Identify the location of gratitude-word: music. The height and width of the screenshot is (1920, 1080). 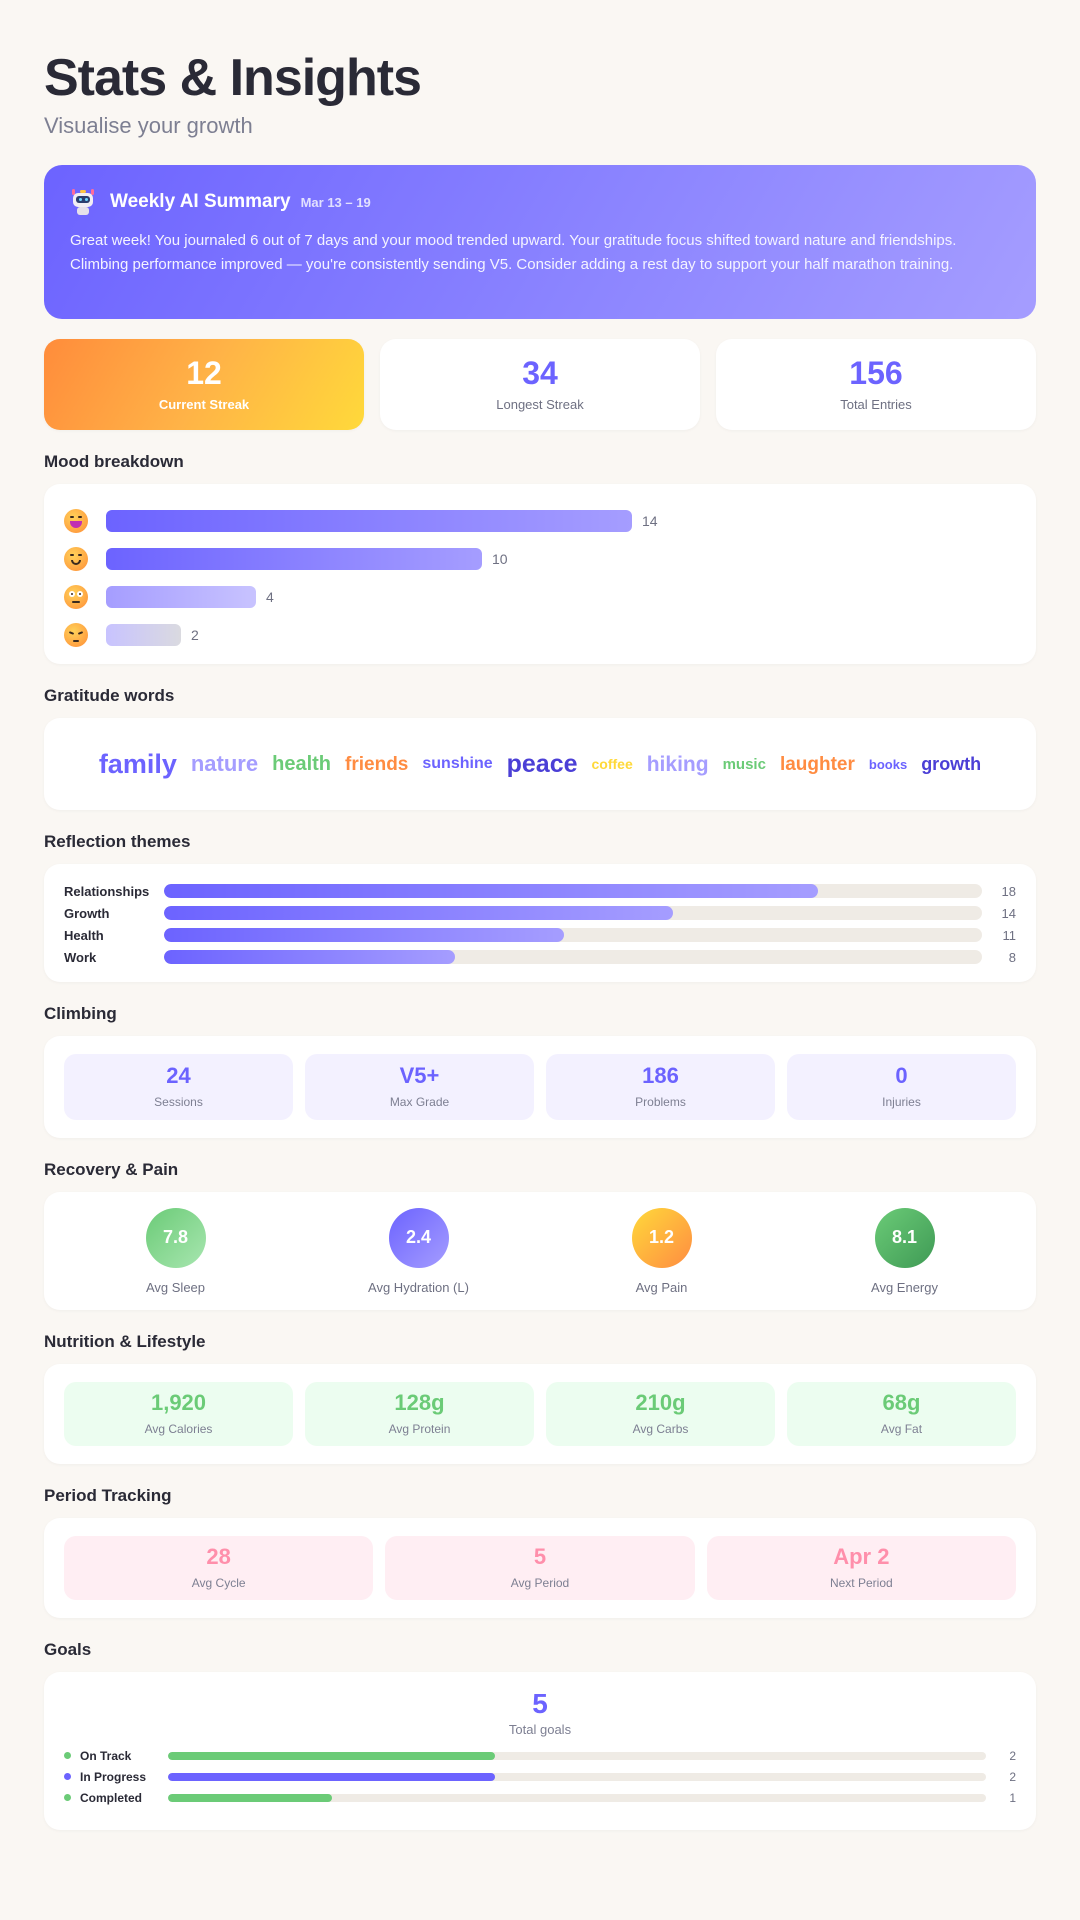
(744, 764).